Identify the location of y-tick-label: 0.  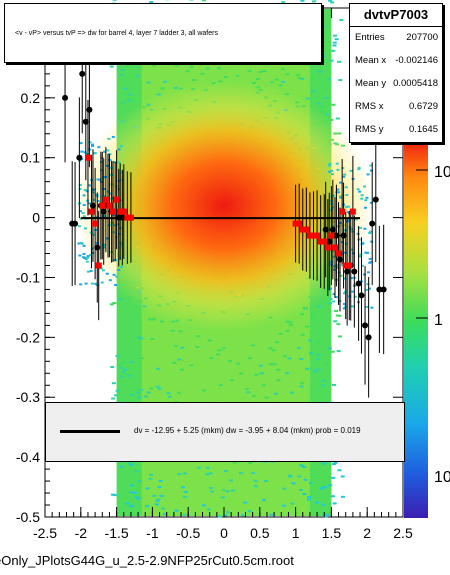
(36, 218).